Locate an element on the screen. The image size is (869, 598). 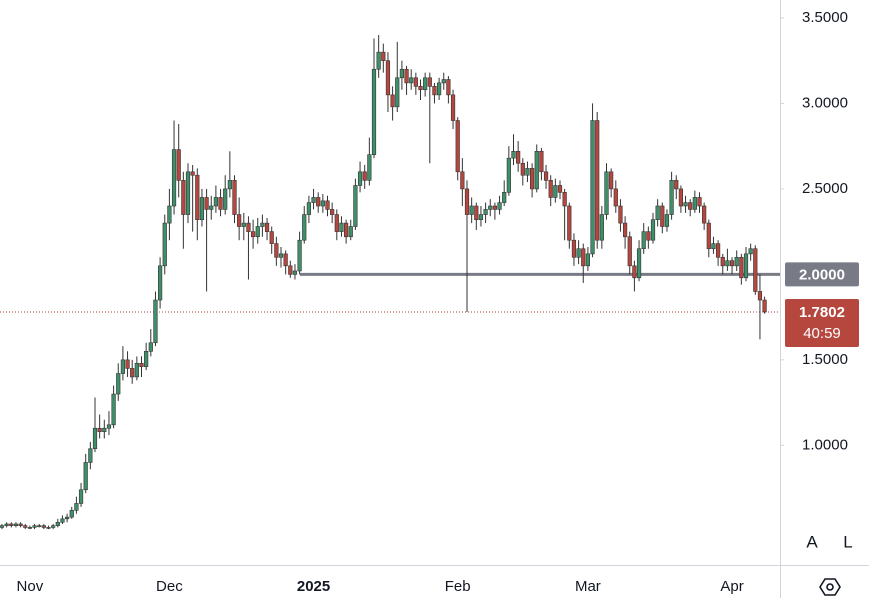
countdown-label: 40:59 is located at coordinates (822, 333).